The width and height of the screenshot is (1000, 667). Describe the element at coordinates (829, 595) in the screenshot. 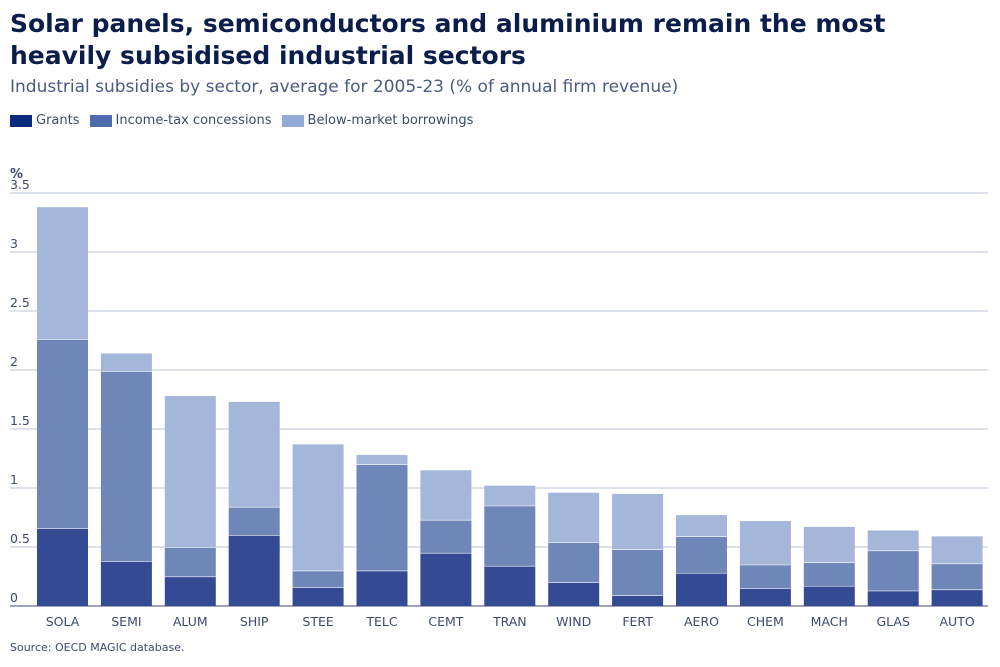

I see `bar-mach-grants` at that location.